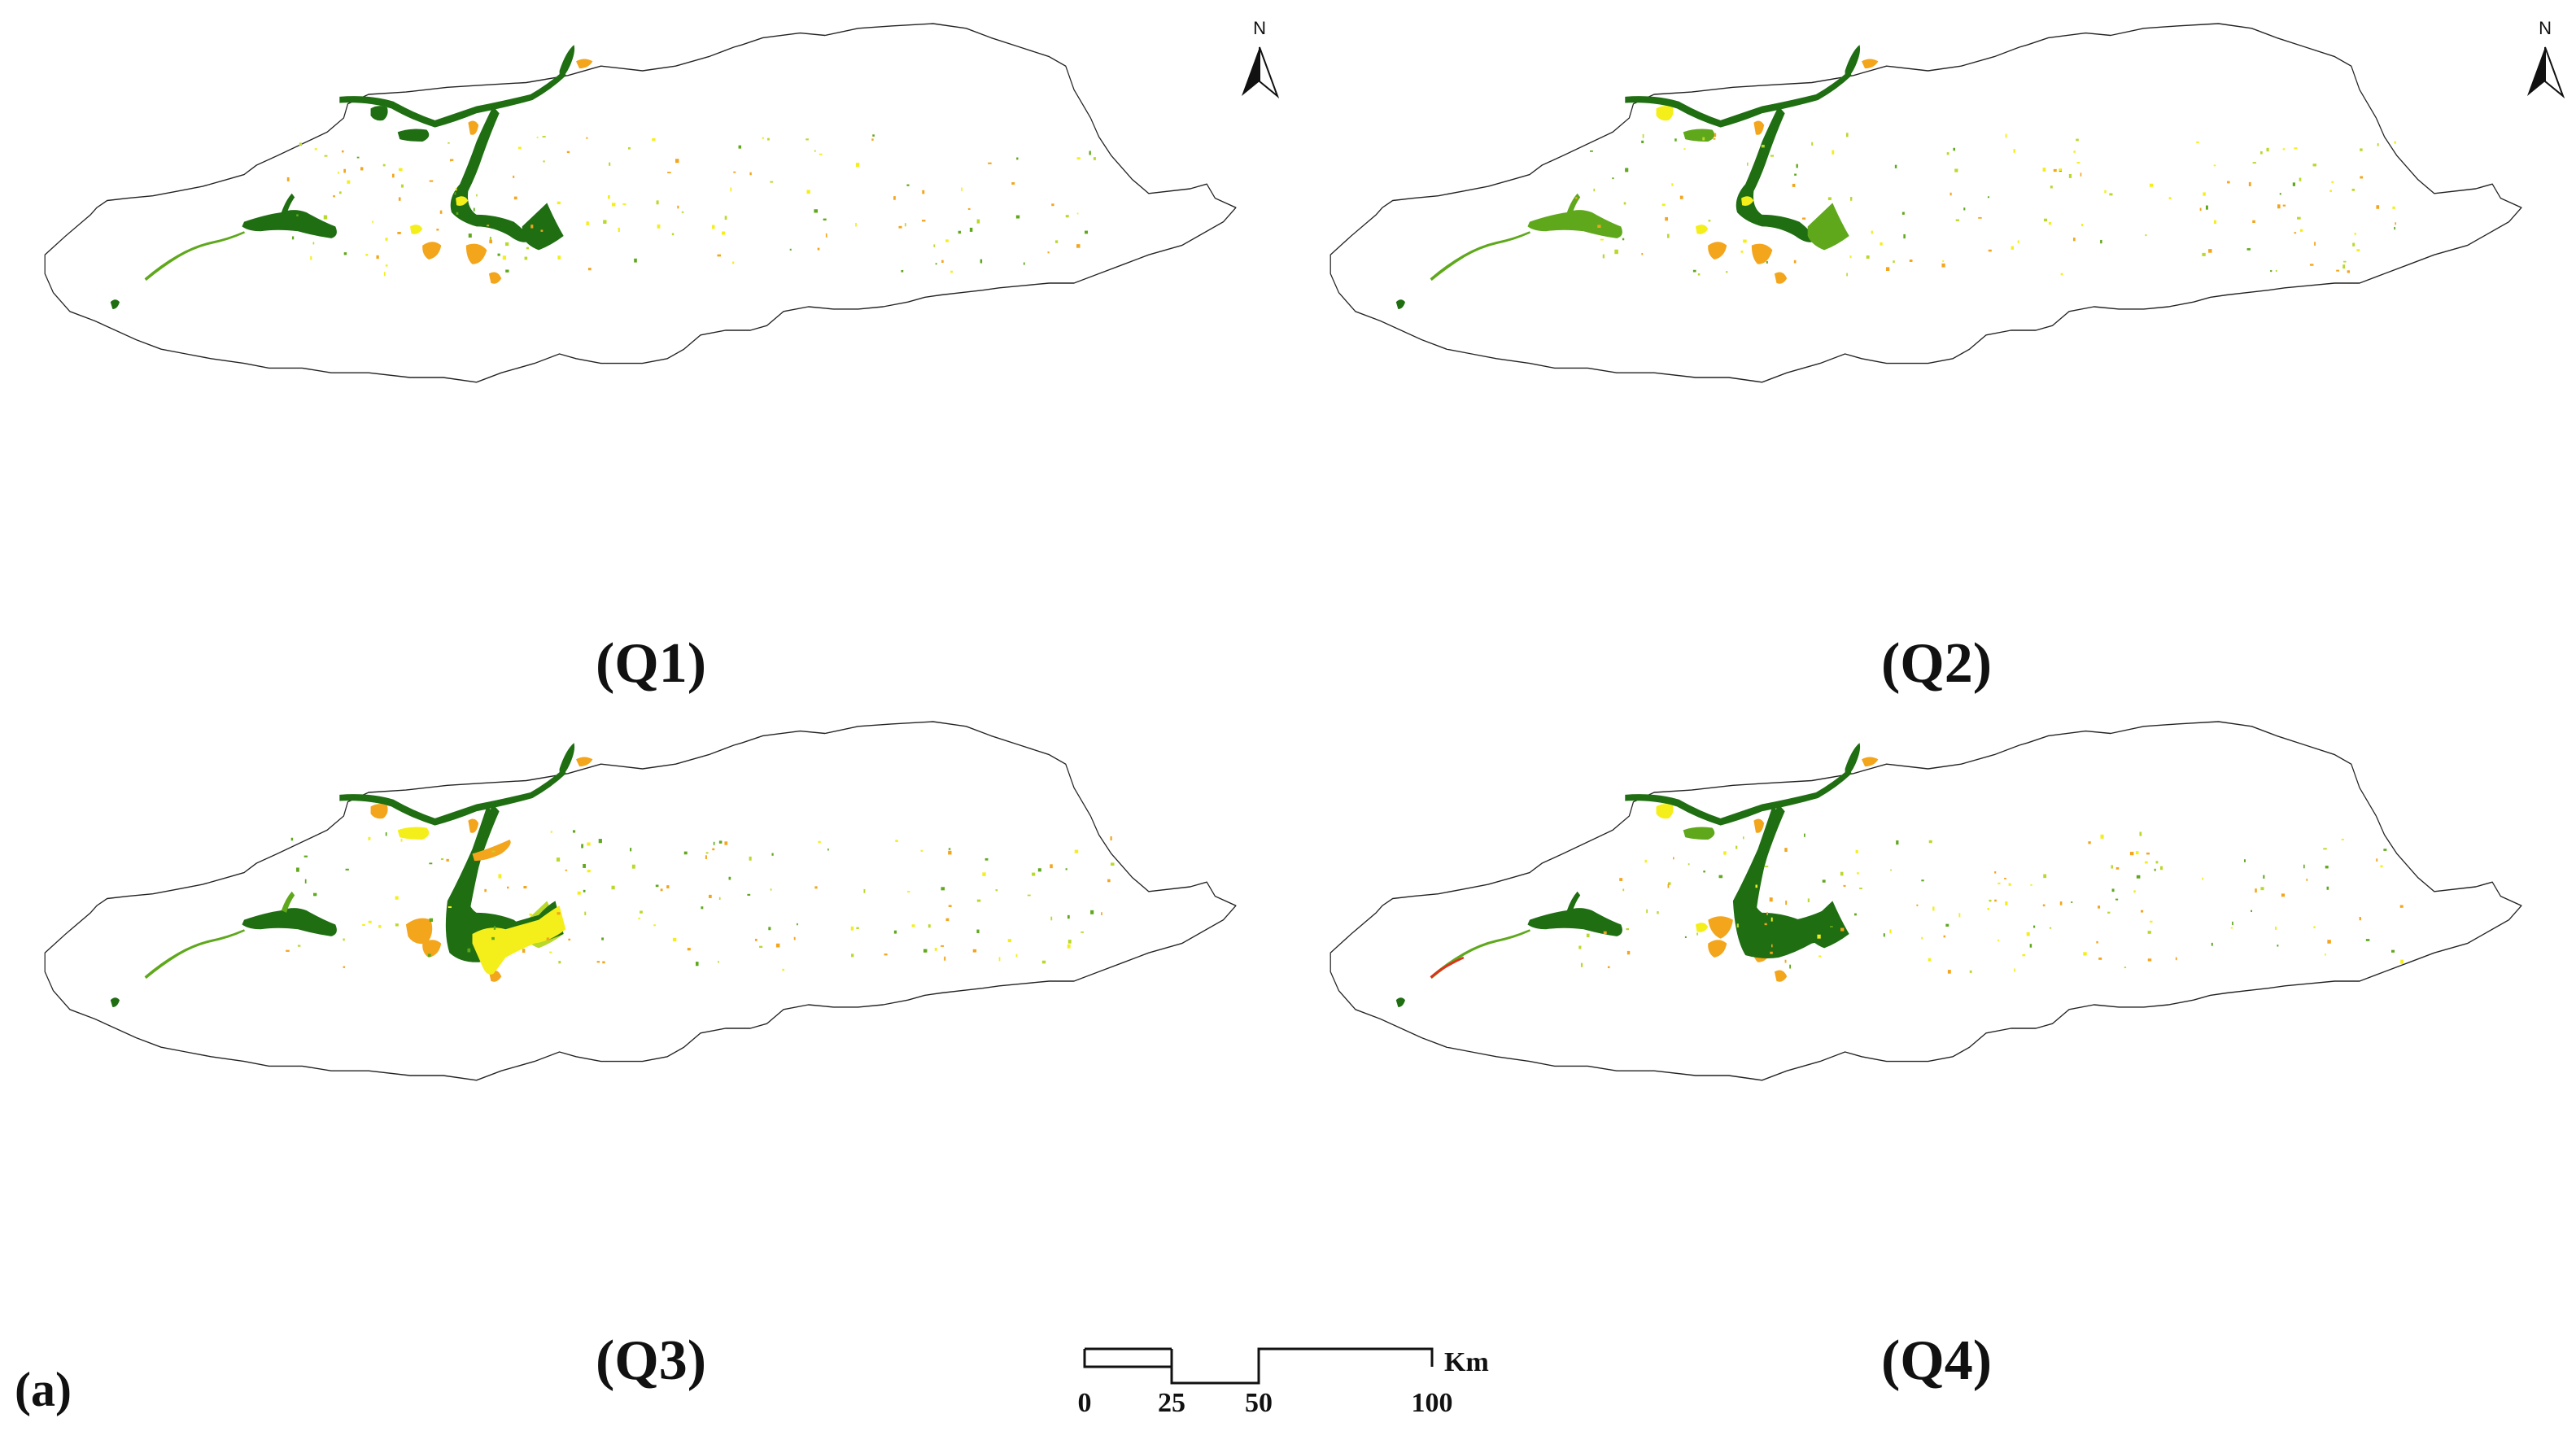 This screenshot has height=1440, width=2576. I want to click on land-cover-layer, so click(1896, 177).